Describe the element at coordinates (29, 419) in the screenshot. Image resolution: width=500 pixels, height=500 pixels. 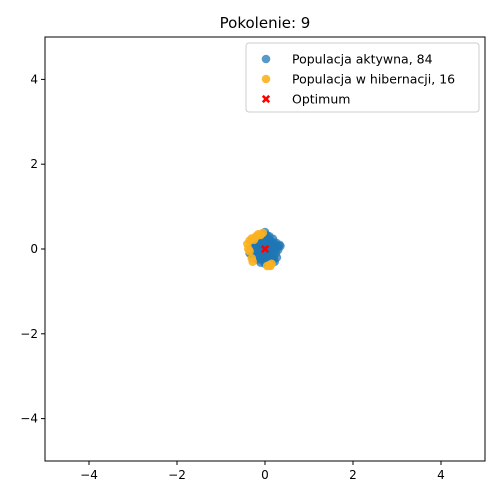
I see `y-tick-label: −4` at that location.